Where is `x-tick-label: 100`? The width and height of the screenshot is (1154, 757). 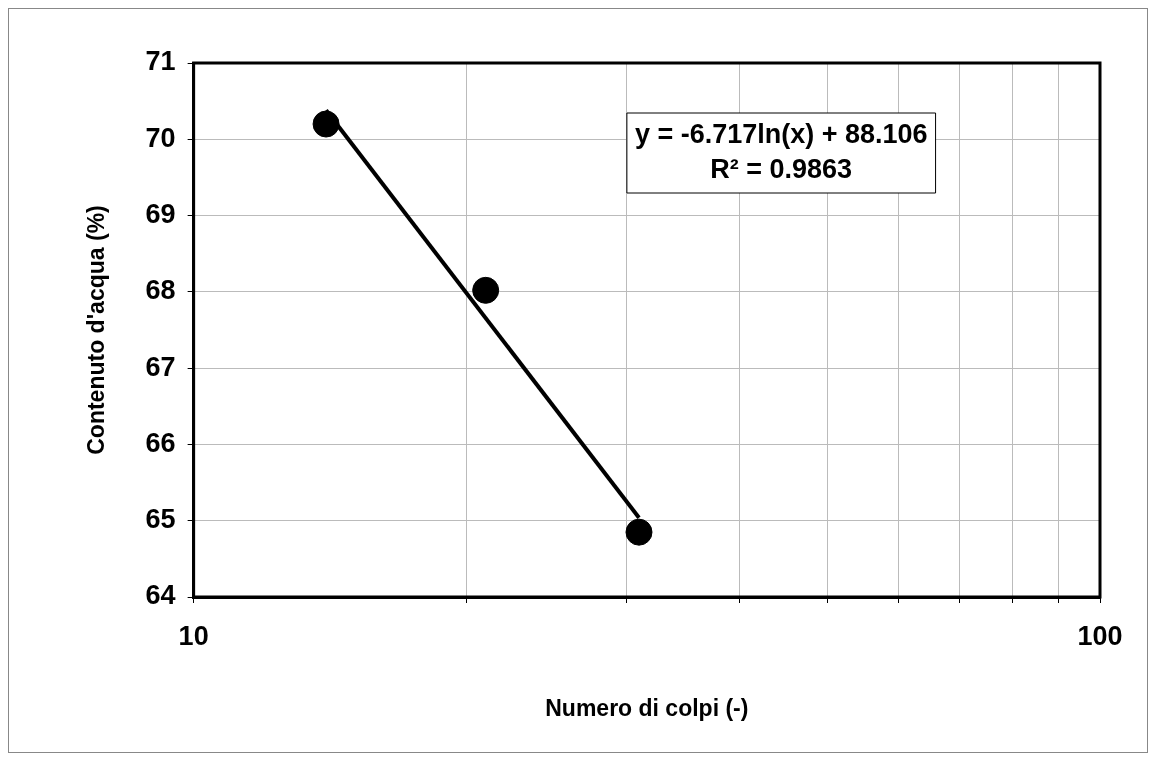 x-tick-label: 100 is located at coordinates (1100, 635).